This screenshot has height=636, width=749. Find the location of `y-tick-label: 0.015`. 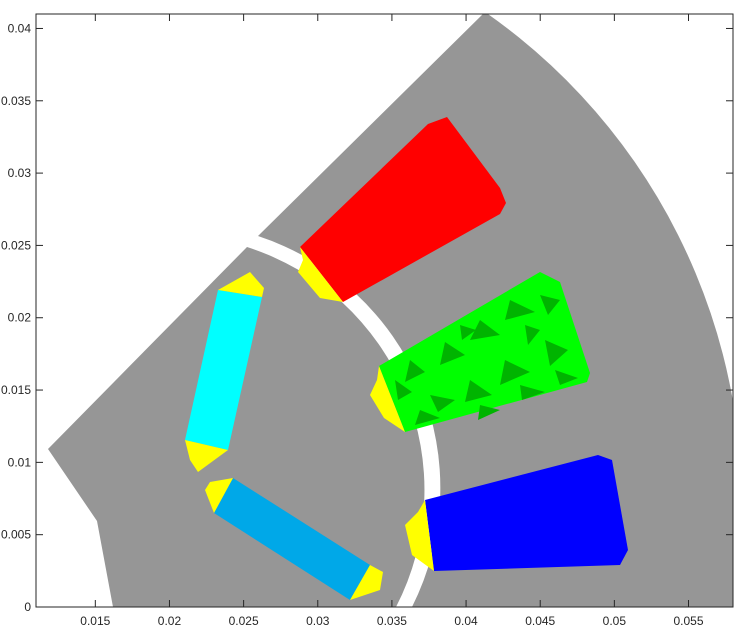

y-tick-label: 0.015 is located at coordinates (16, 390).